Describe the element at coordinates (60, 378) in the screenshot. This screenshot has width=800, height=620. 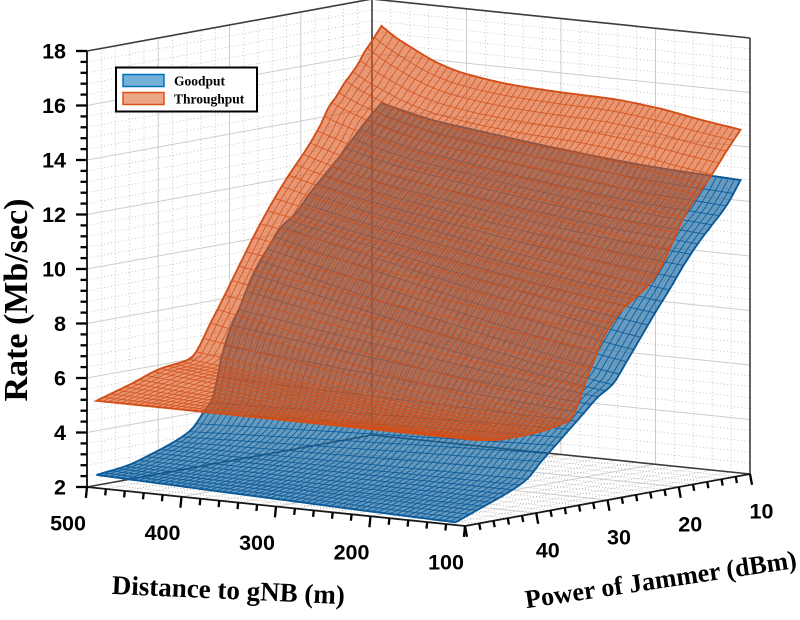
I see `svg-text: 6` at that location.